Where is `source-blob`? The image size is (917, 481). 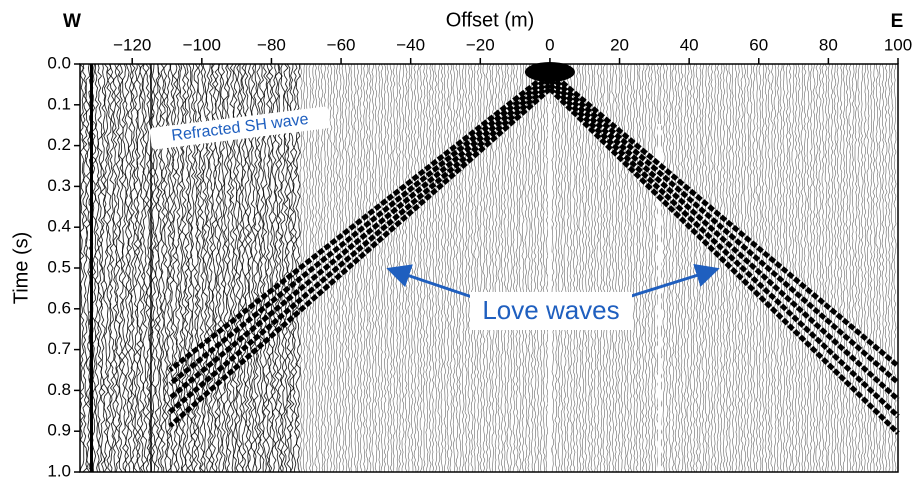
source-blob is located at coordinates (549, 72).